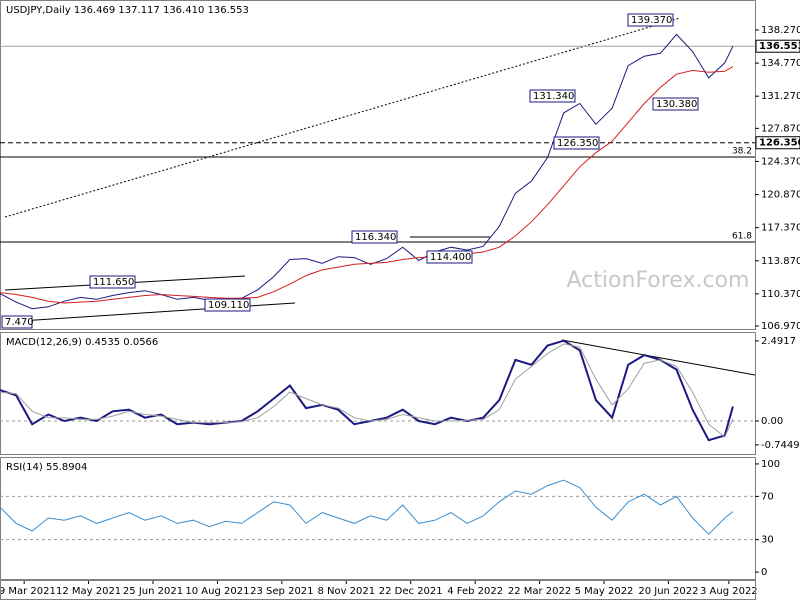  What do you see at coordinates (780, 128) in the screenshot?
I see `y-tick-label: 127.870` at bounding box center [780, 128].